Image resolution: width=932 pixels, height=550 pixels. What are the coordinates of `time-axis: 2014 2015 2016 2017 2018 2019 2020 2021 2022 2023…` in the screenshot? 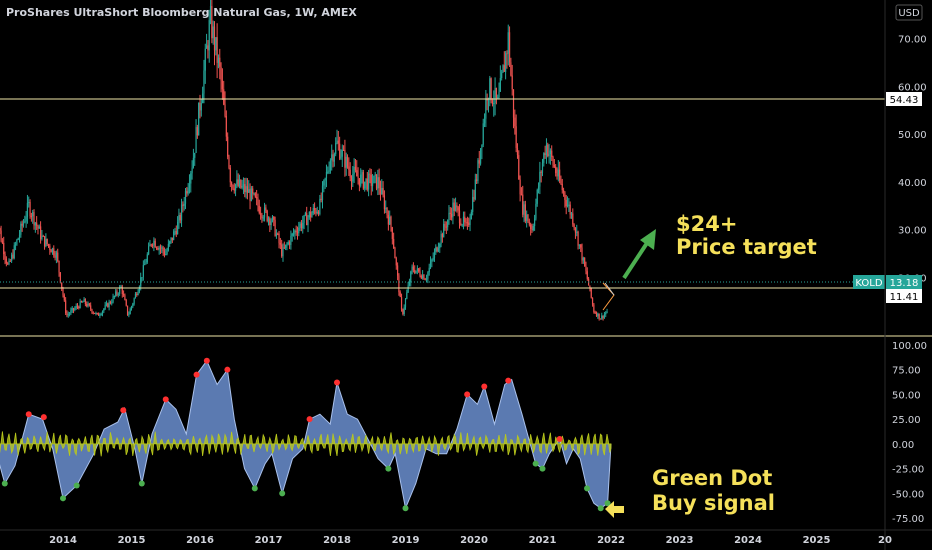 It's located at (470, 540).